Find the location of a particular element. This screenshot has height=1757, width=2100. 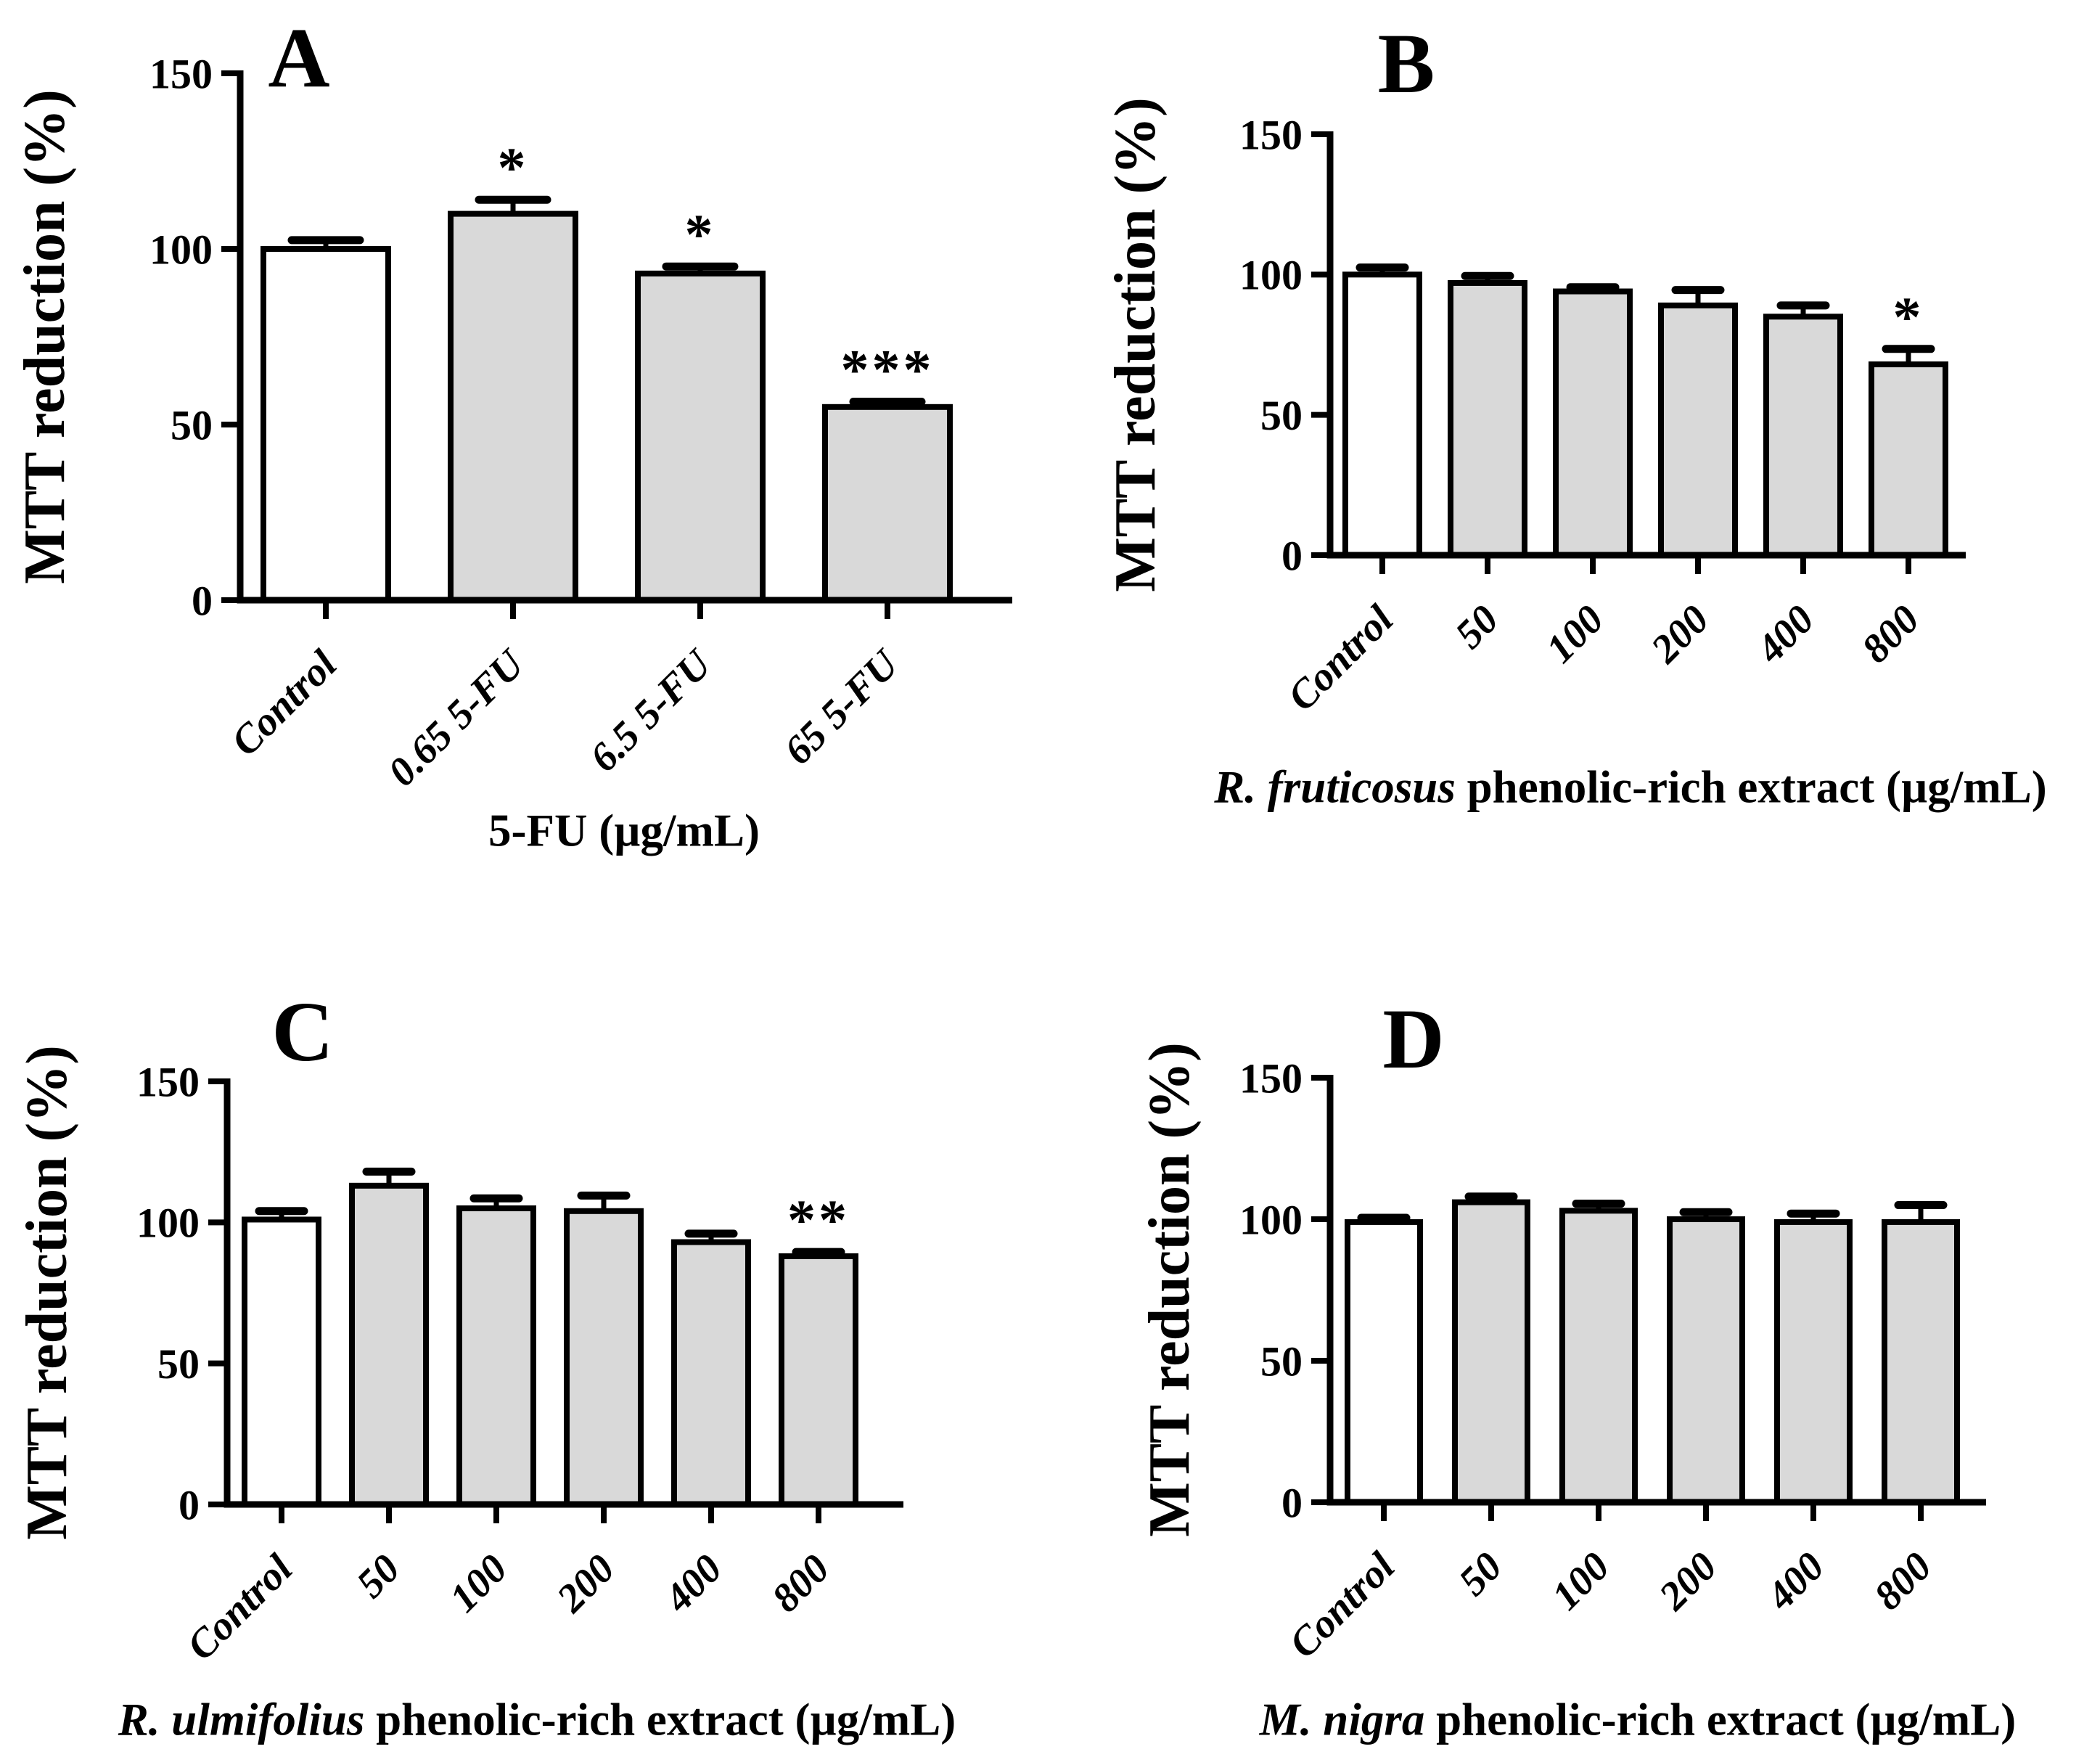

bar-chart-b: 0 50 100 150 Control 50 100 200 400 * 800 is located at coordinates (1602, 415).